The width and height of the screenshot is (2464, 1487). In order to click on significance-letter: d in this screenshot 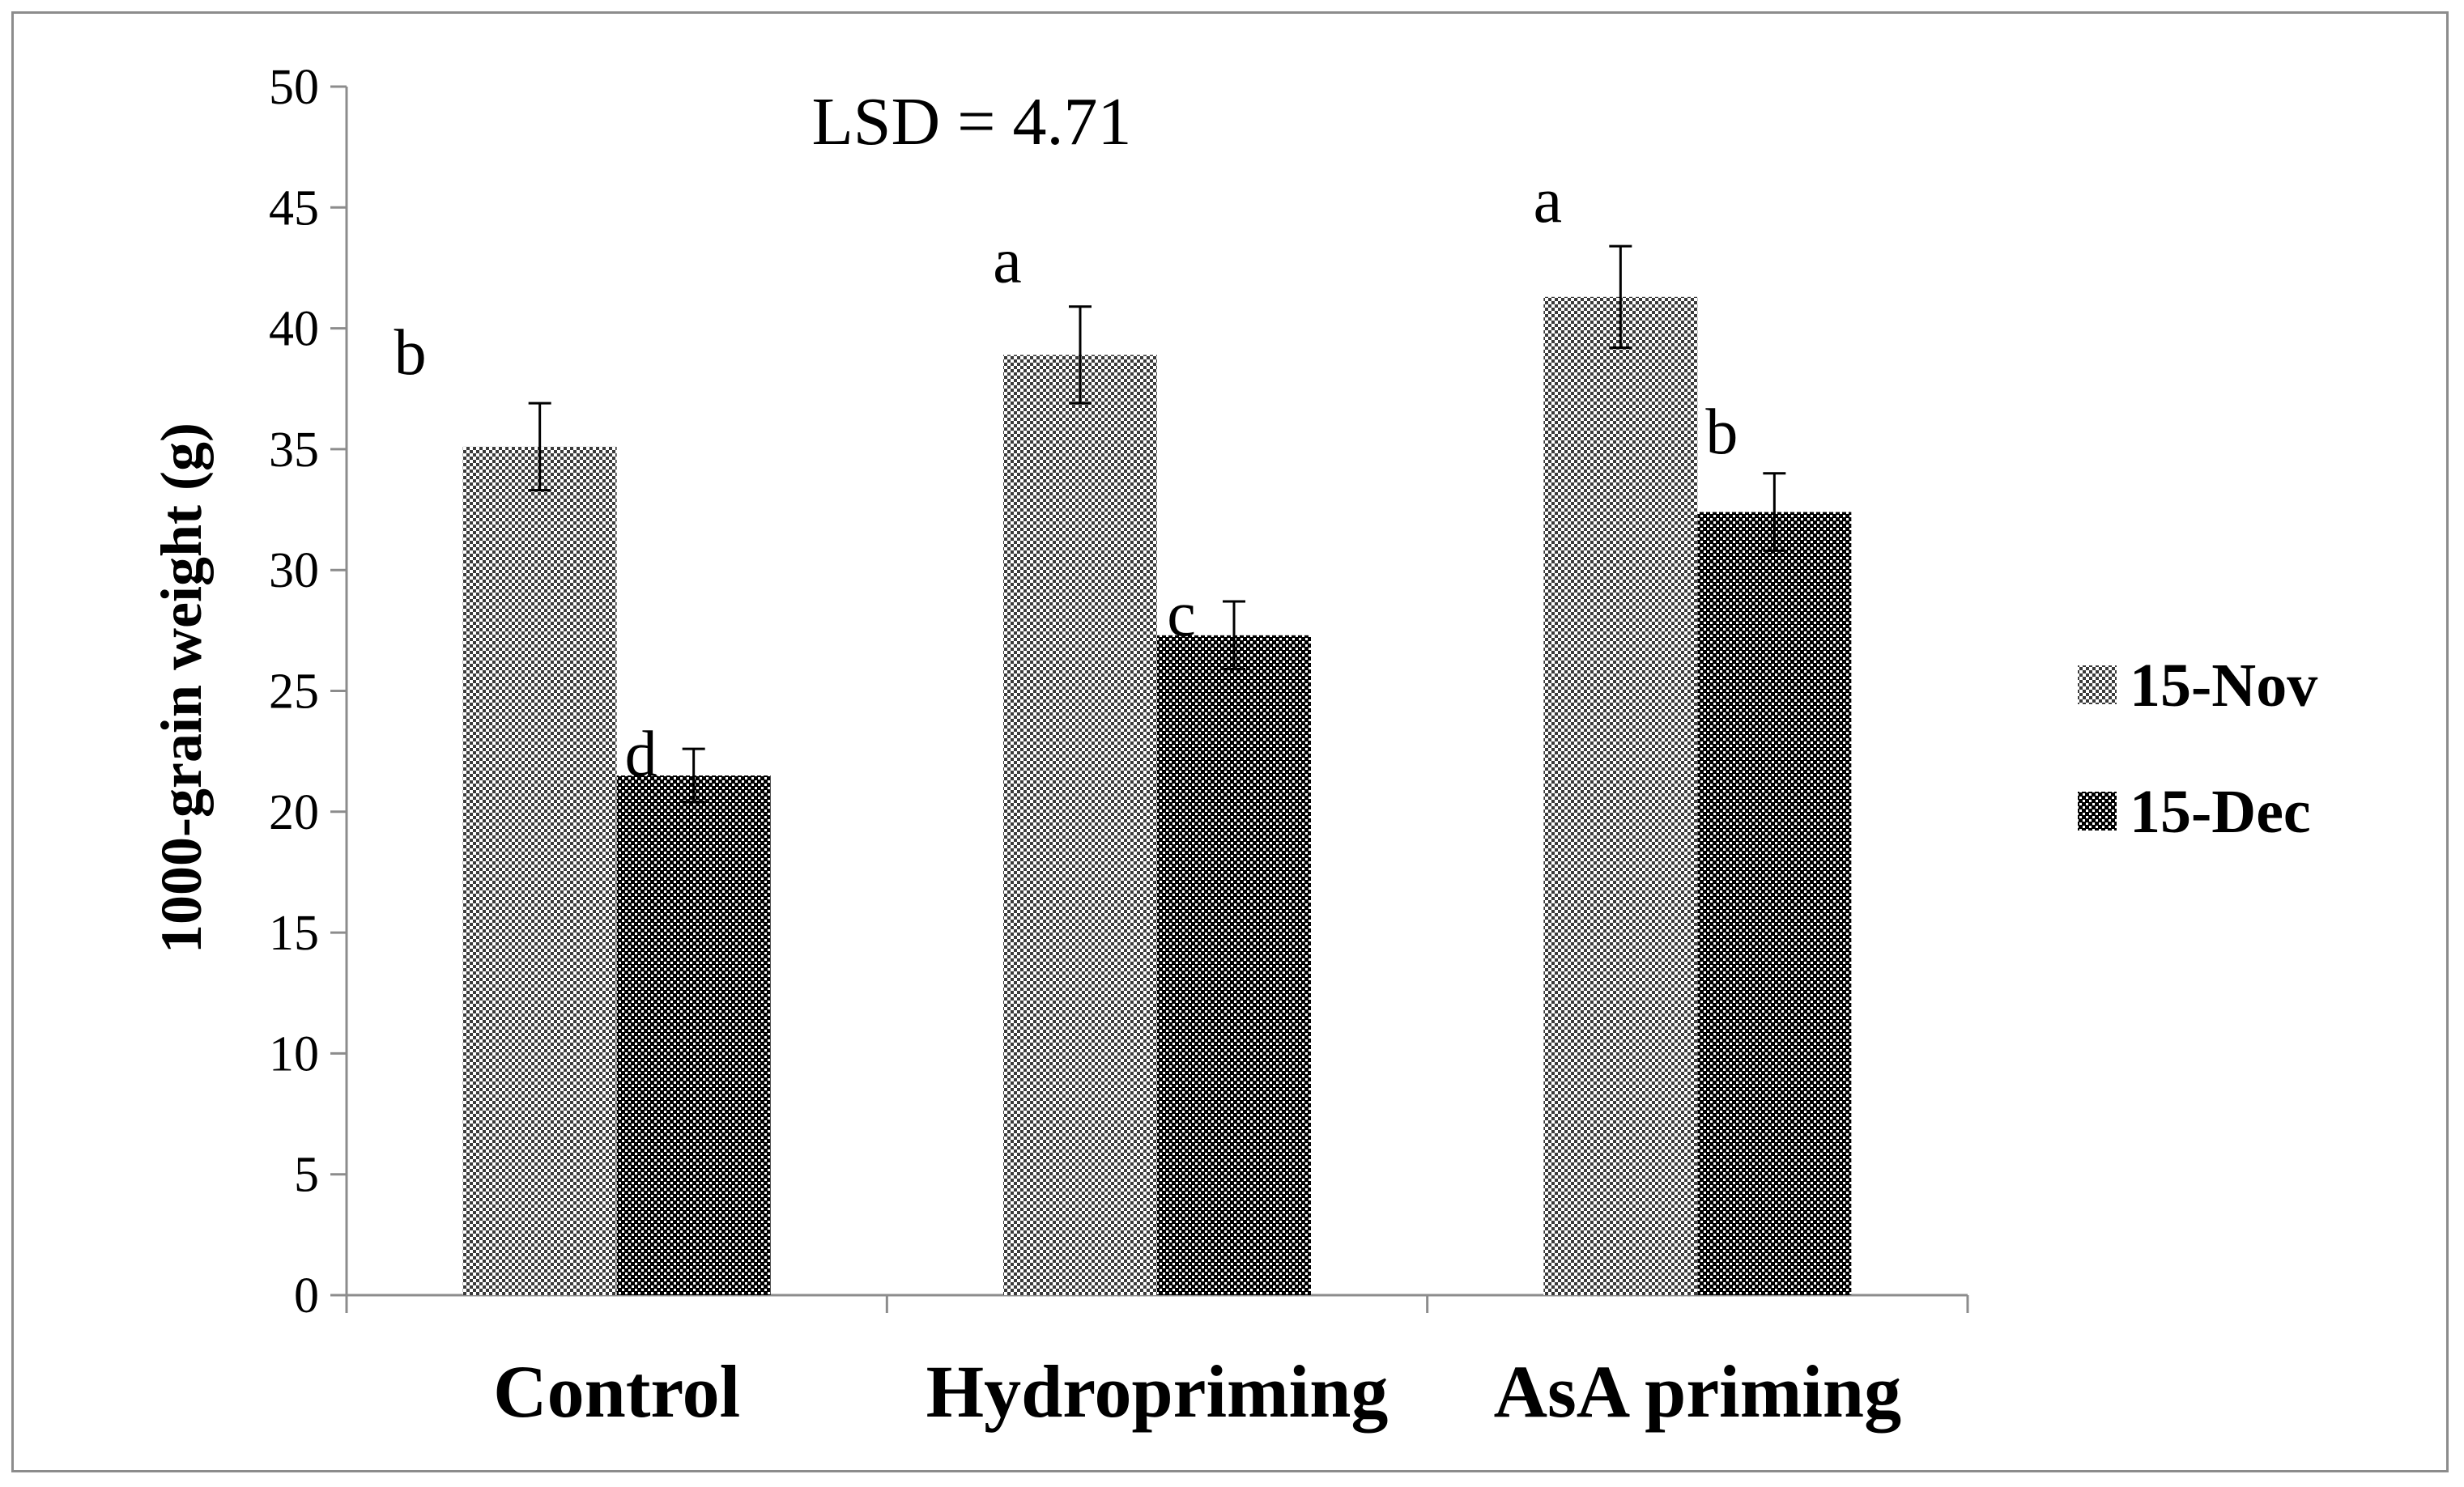, I will do `click(641, 754)`.